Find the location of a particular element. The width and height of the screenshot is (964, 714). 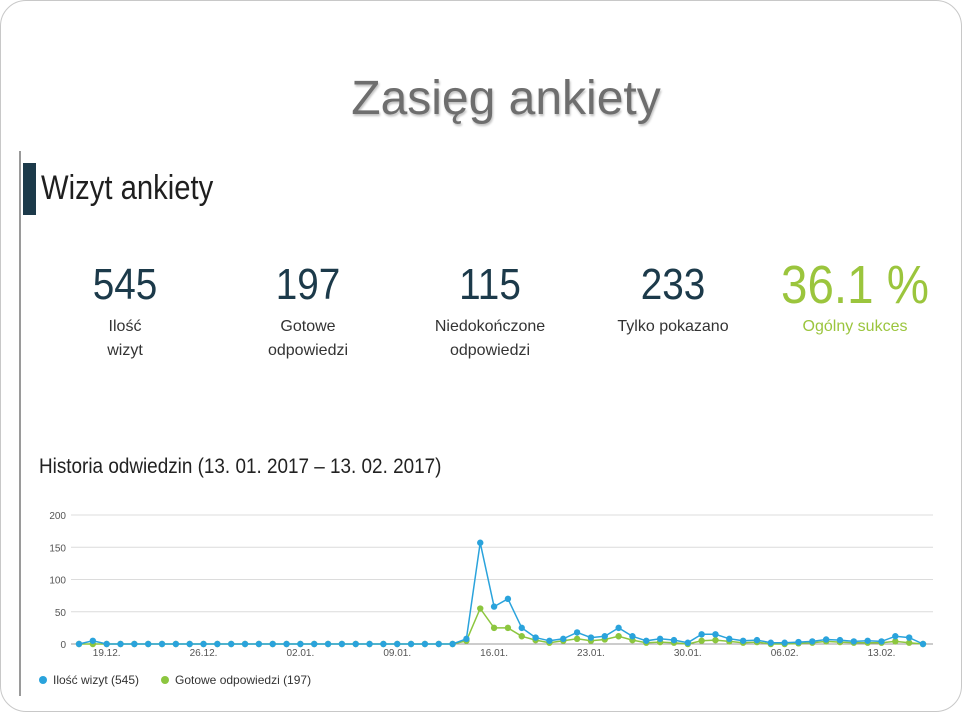

x-tick-label: 06.02. is located at coordinates (785, 653).